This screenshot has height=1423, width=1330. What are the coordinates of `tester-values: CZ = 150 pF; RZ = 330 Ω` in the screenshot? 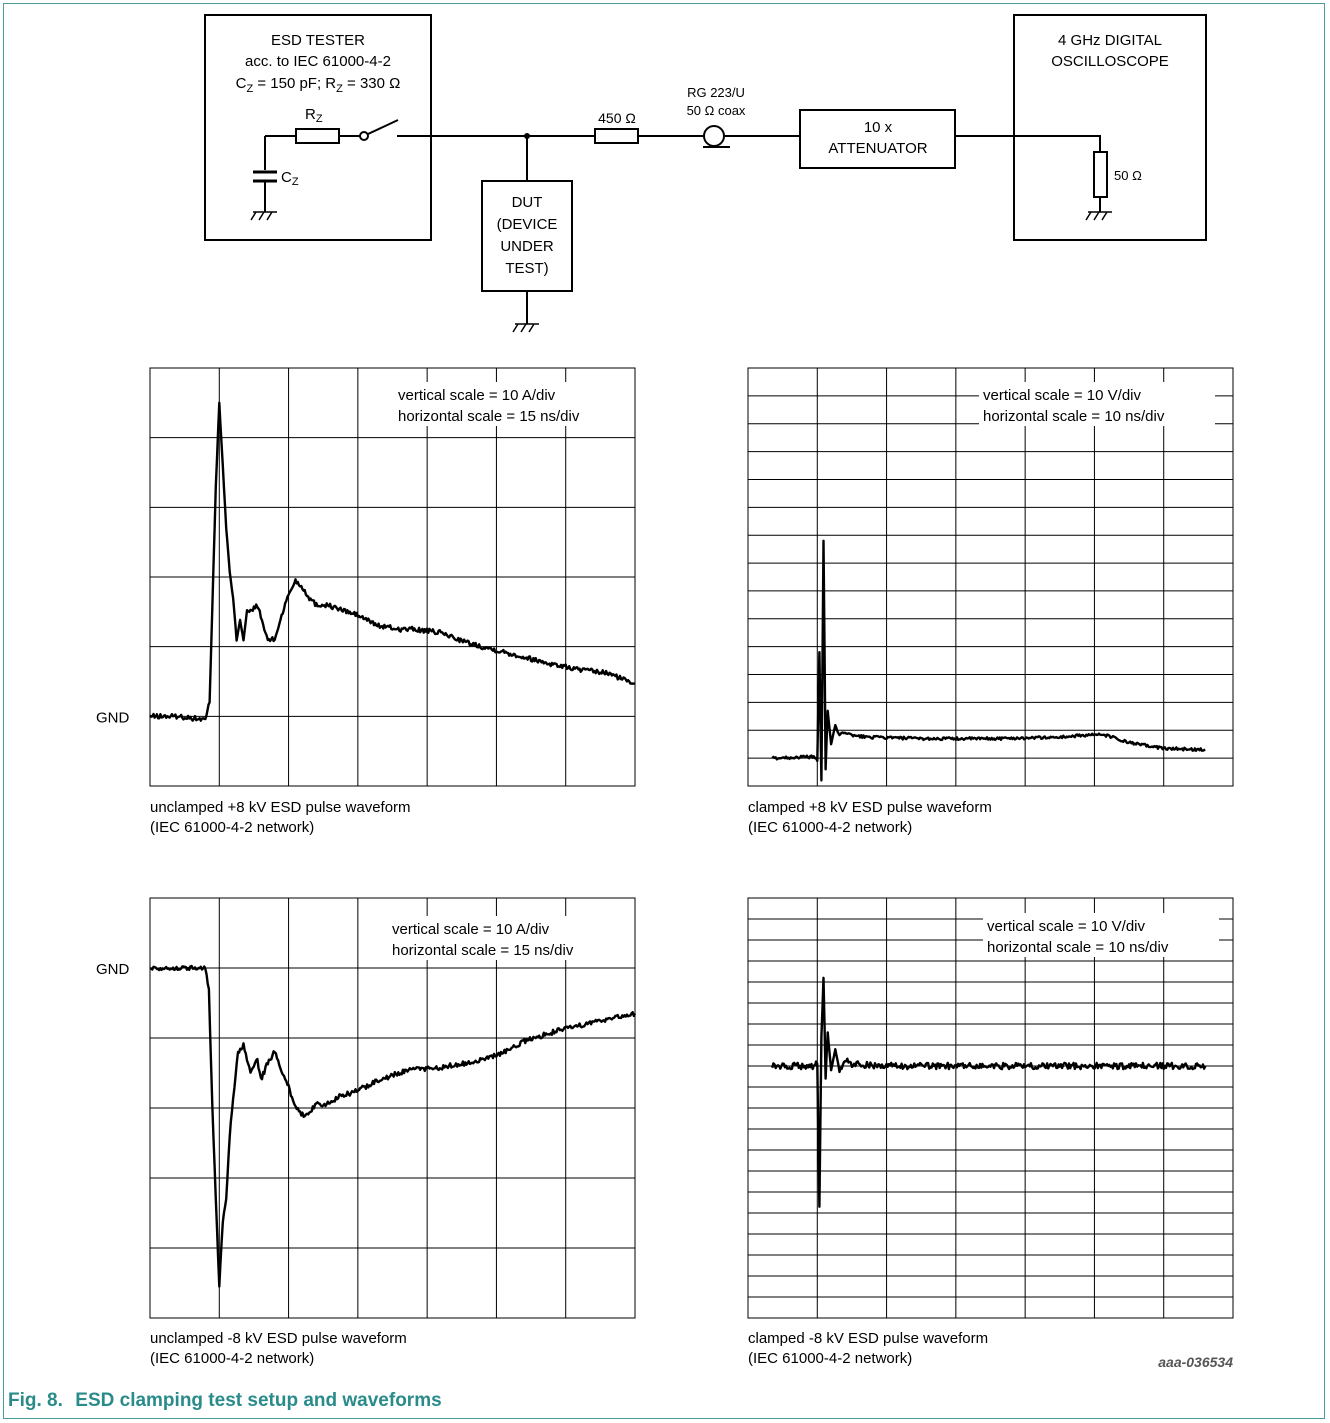 It's located at (318, 85).